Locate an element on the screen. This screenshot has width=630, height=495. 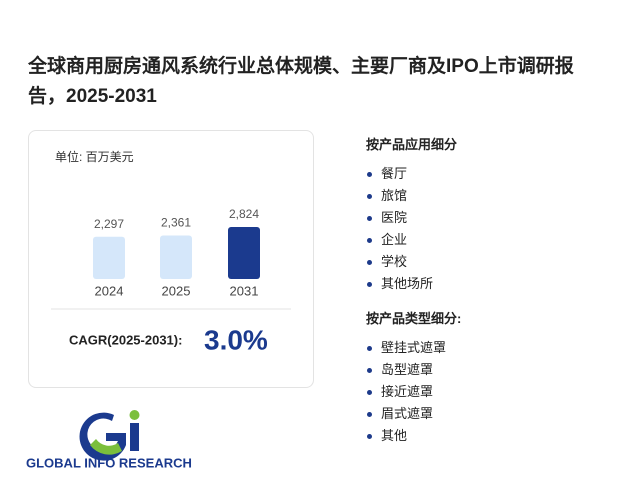
segment-items: 壁挂式遮罩 岛型遮罩 接近遮罩 眉式遮罩 其他 is located at coordinates (413, 392).